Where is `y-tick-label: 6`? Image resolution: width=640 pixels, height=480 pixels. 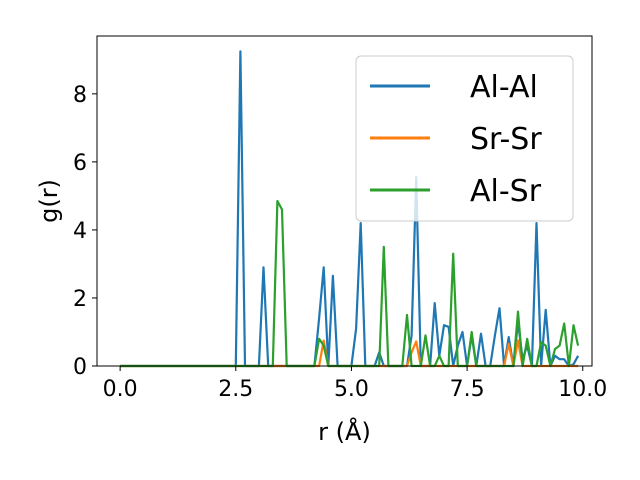
y-tick-label: 6 is located at coordinates (80, 163).